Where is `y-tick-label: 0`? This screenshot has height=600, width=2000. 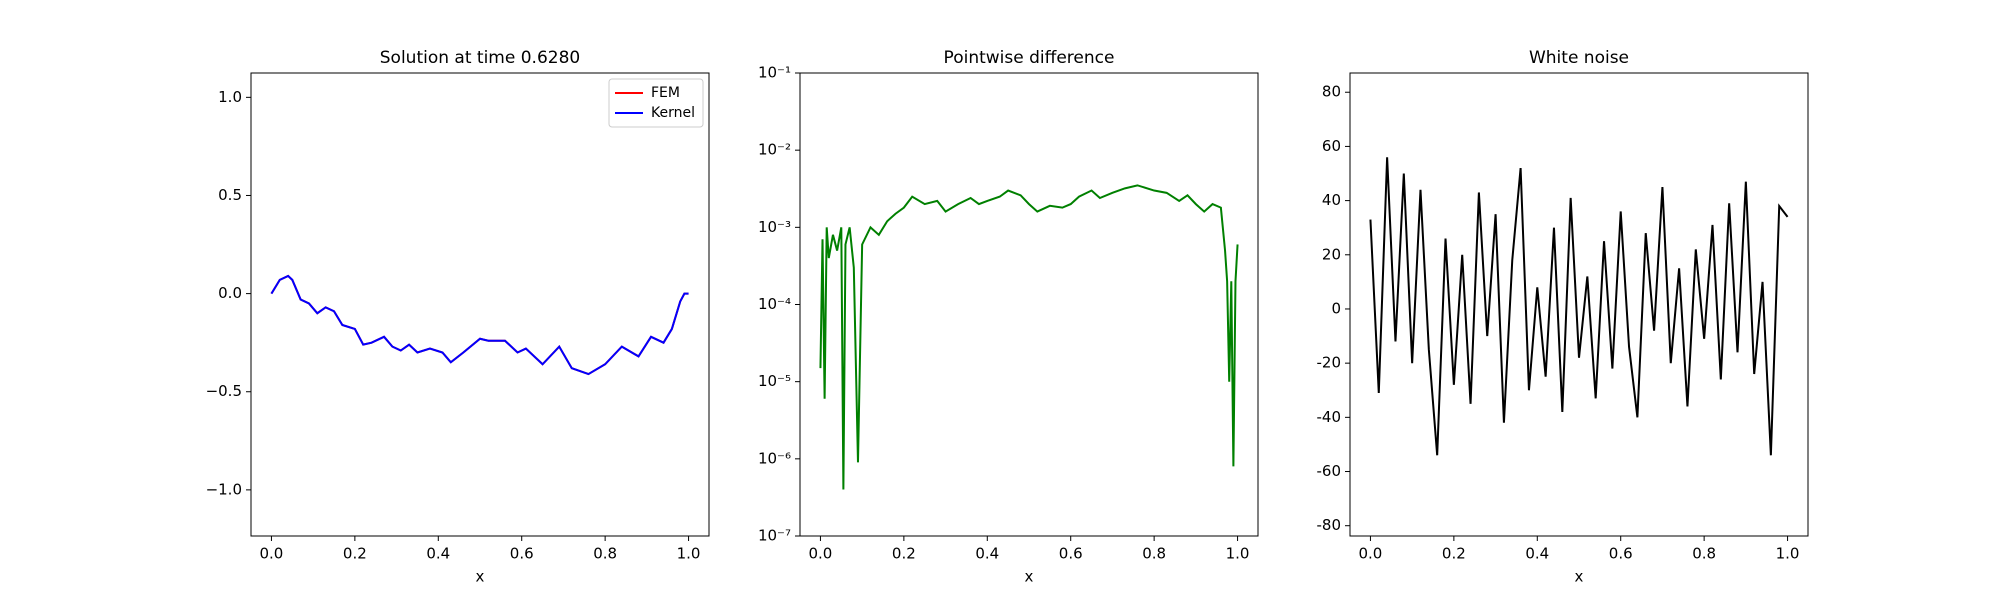 y-tick-label: 0 is located at coordinates (1336, 308).